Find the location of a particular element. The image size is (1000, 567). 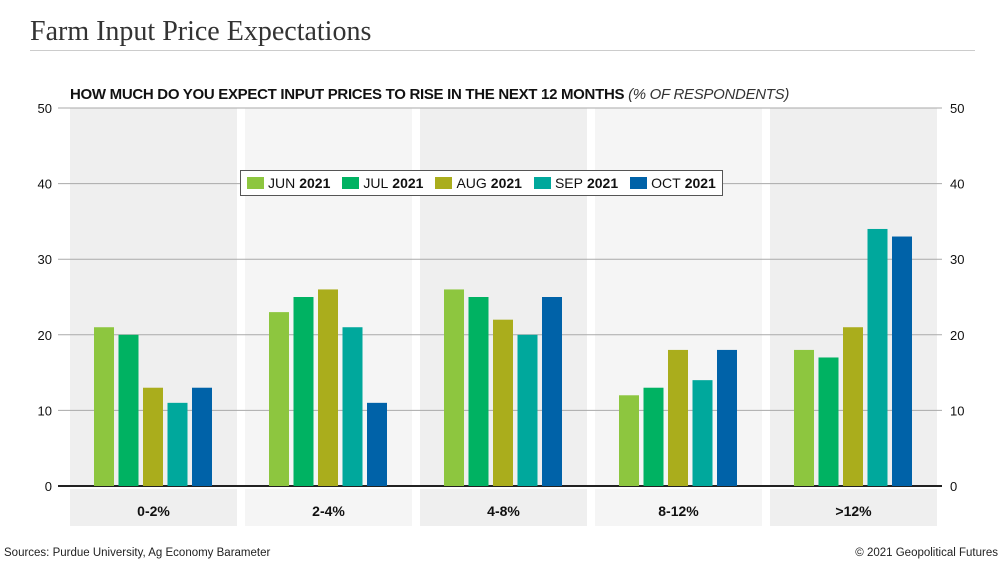

title-divider is located at coordinates (502, 50).